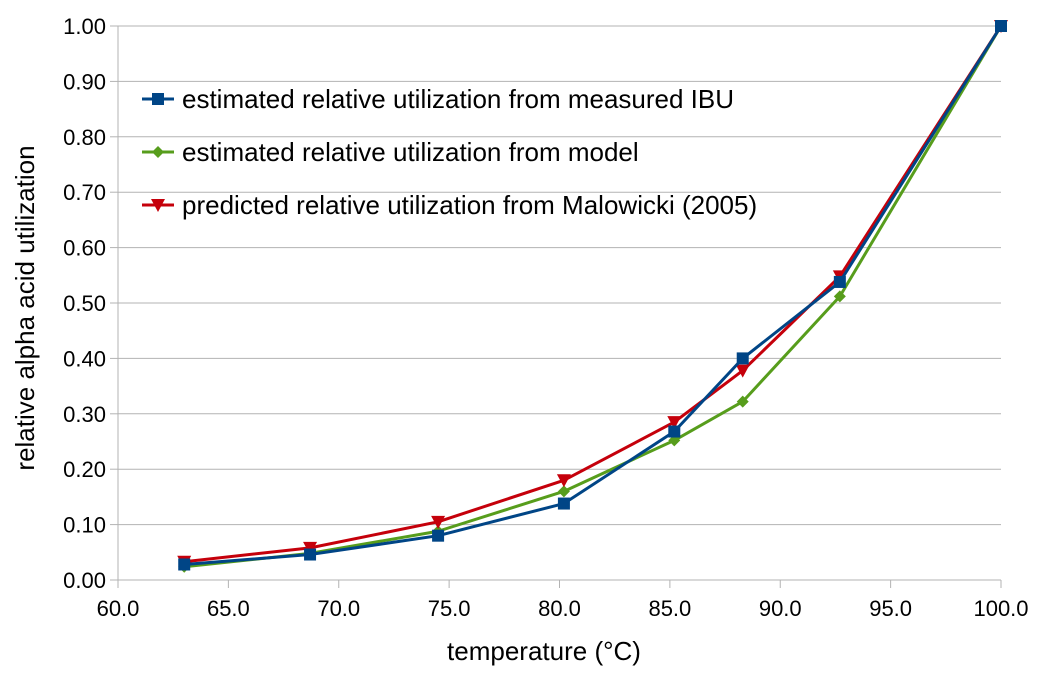  I want to click on y-tick-label: 0.30, so click(84, 414).